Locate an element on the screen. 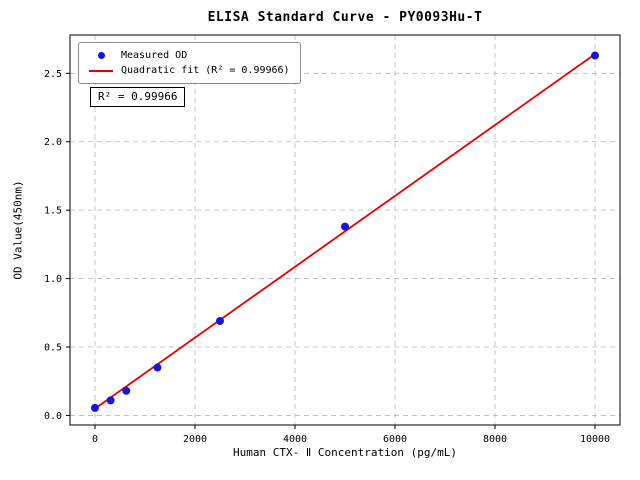  legend-item-quadratic-fit: Quadratic fit (R² = 0.99966) is located at coordinates (188, 70).